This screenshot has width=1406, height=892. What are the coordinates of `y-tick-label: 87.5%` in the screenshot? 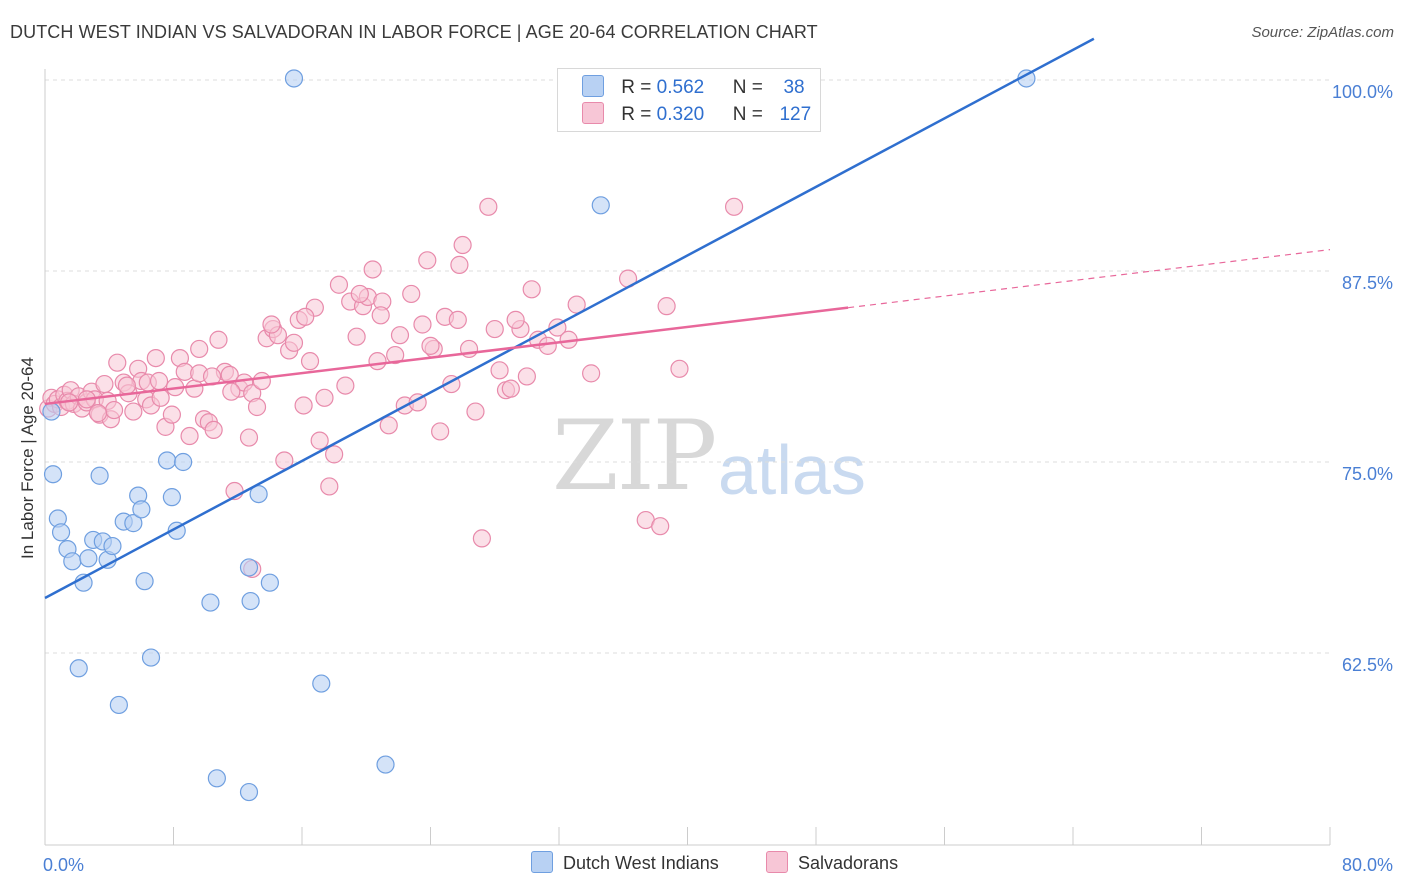 It's located at (1367, 283).